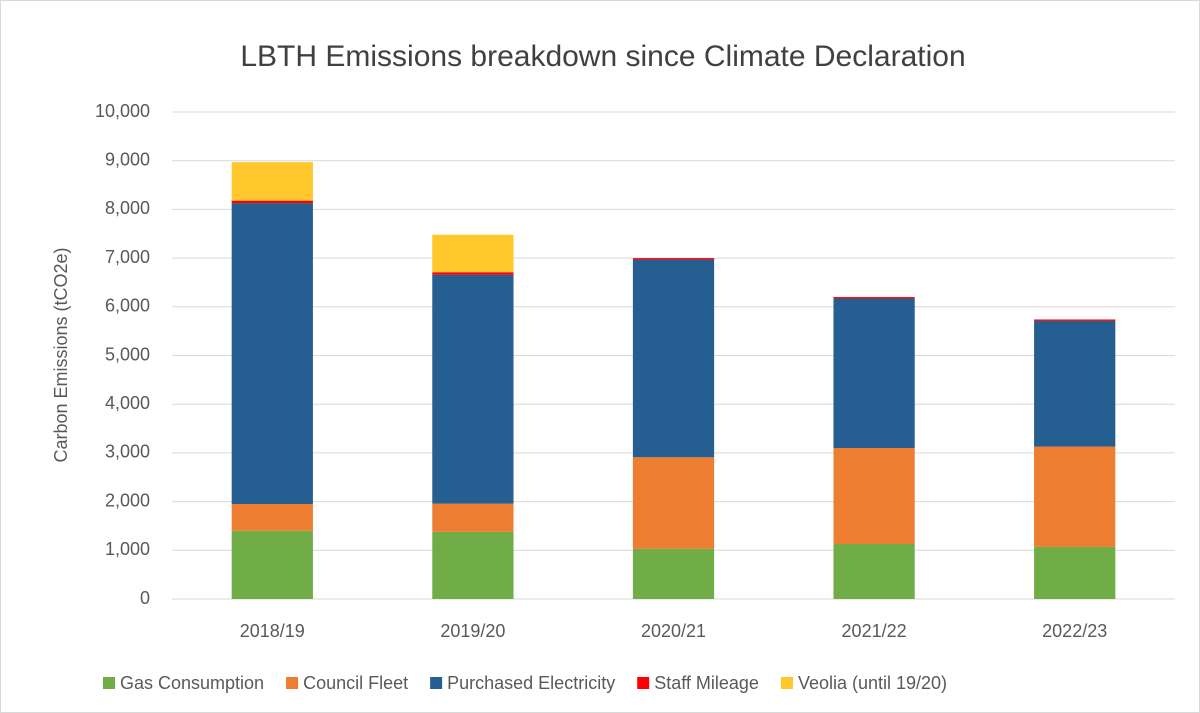  What do you see at coordinates (673, 631) in the screenshot?
I see `x-tick-label: 2020/21` at bounding box center [673, 631].